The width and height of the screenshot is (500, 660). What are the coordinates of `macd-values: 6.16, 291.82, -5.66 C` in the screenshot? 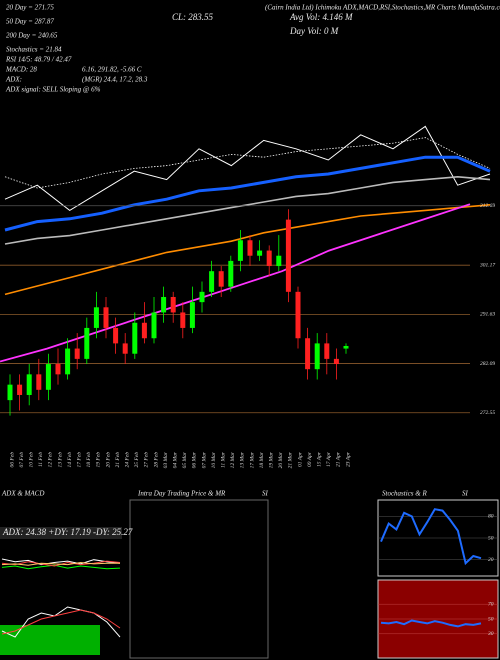 It's located at (112, 70).